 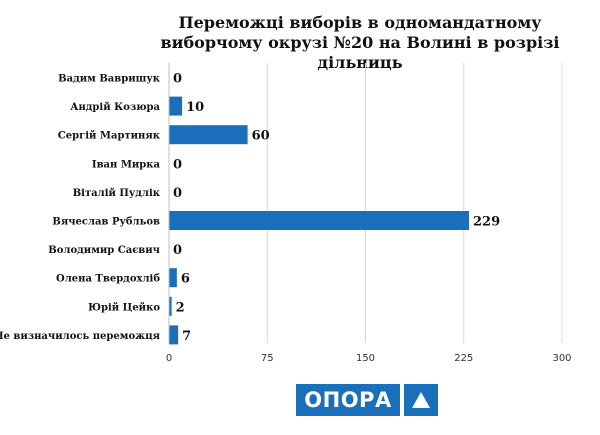 What do you see at coordinates (261, 136) in the screenshot?
I see `value-label: 60` at bounding box center [261, 136].